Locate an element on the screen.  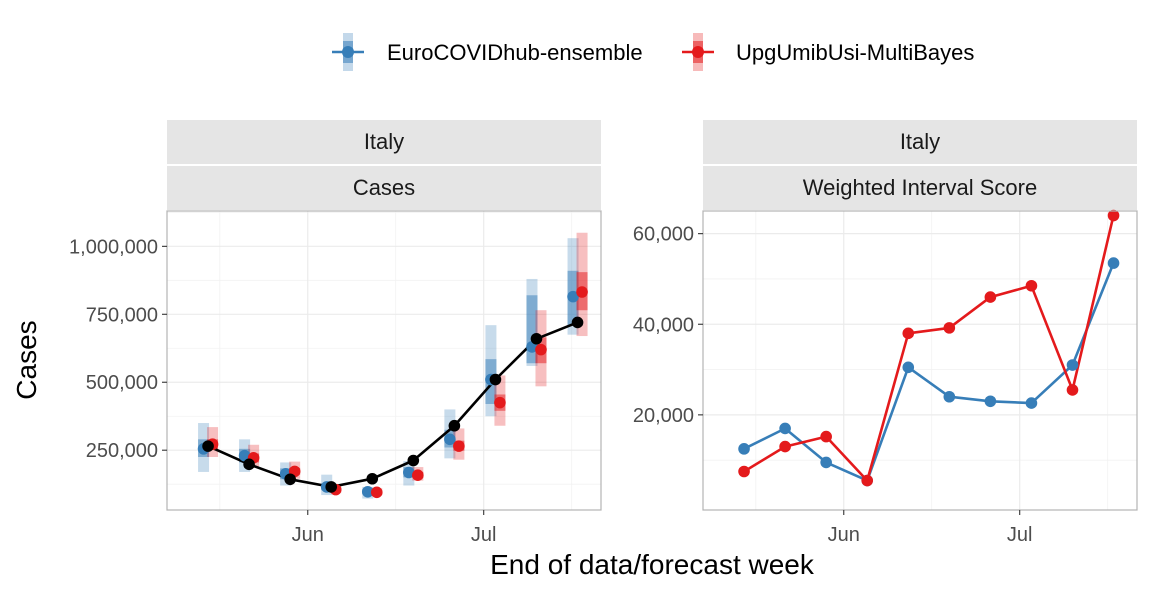
ensemble-wis-line is located at coordinates (929, 372).